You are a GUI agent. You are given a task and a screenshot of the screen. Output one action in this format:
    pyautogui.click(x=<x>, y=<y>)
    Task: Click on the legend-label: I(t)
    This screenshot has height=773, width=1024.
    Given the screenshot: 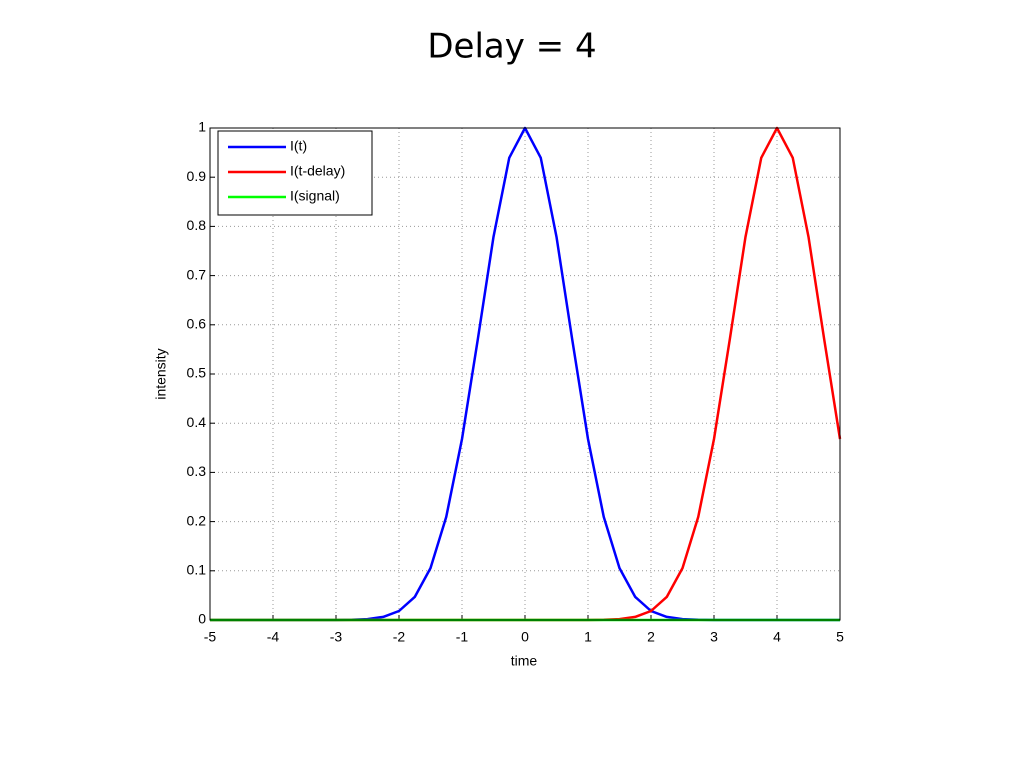 What is the action you would take?
    pyautogui.click(x=298, y=146)
    